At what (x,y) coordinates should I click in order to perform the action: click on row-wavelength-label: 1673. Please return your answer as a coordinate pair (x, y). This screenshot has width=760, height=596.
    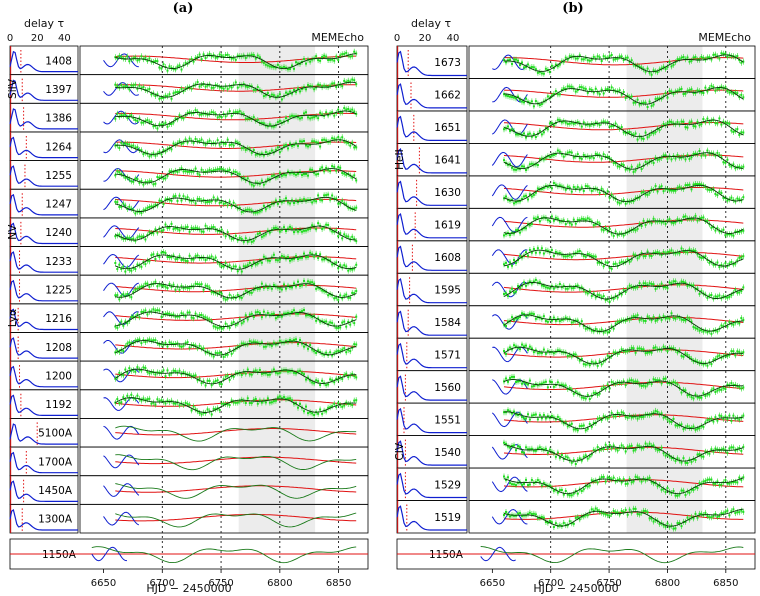
    Looking at the image, I should click on (447, 63).